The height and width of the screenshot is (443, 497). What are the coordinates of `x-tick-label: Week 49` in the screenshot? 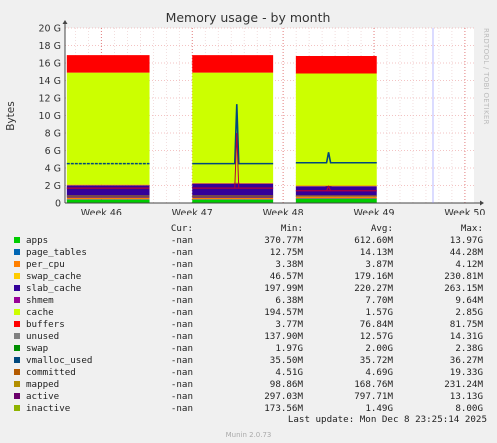 It's located at (373, 211).